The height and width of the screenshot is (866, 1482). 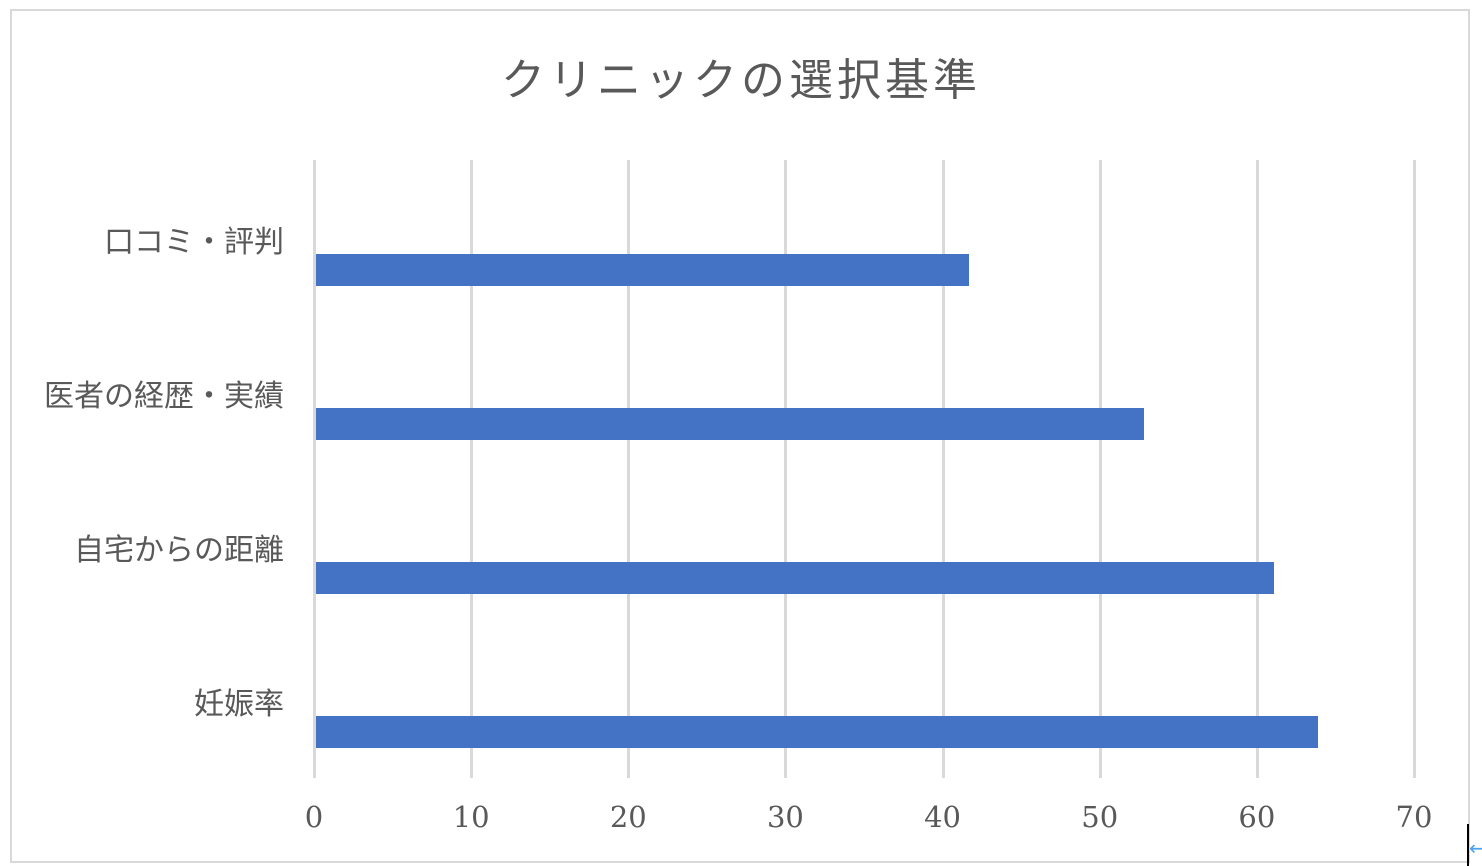 I want to click on x-tick-label: 0, so click(x=314, y=817).